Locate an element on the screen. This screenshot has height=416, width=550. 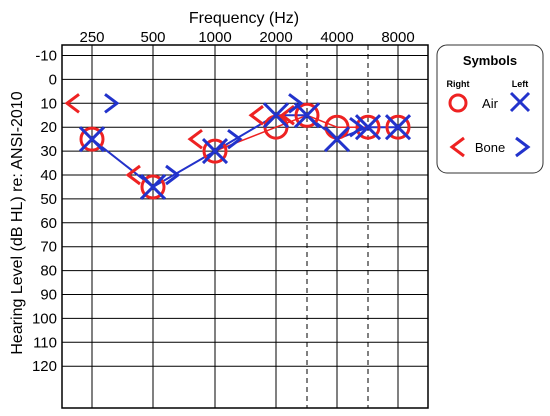
y-tick-label: 70 is located at coordinates (48, 247).